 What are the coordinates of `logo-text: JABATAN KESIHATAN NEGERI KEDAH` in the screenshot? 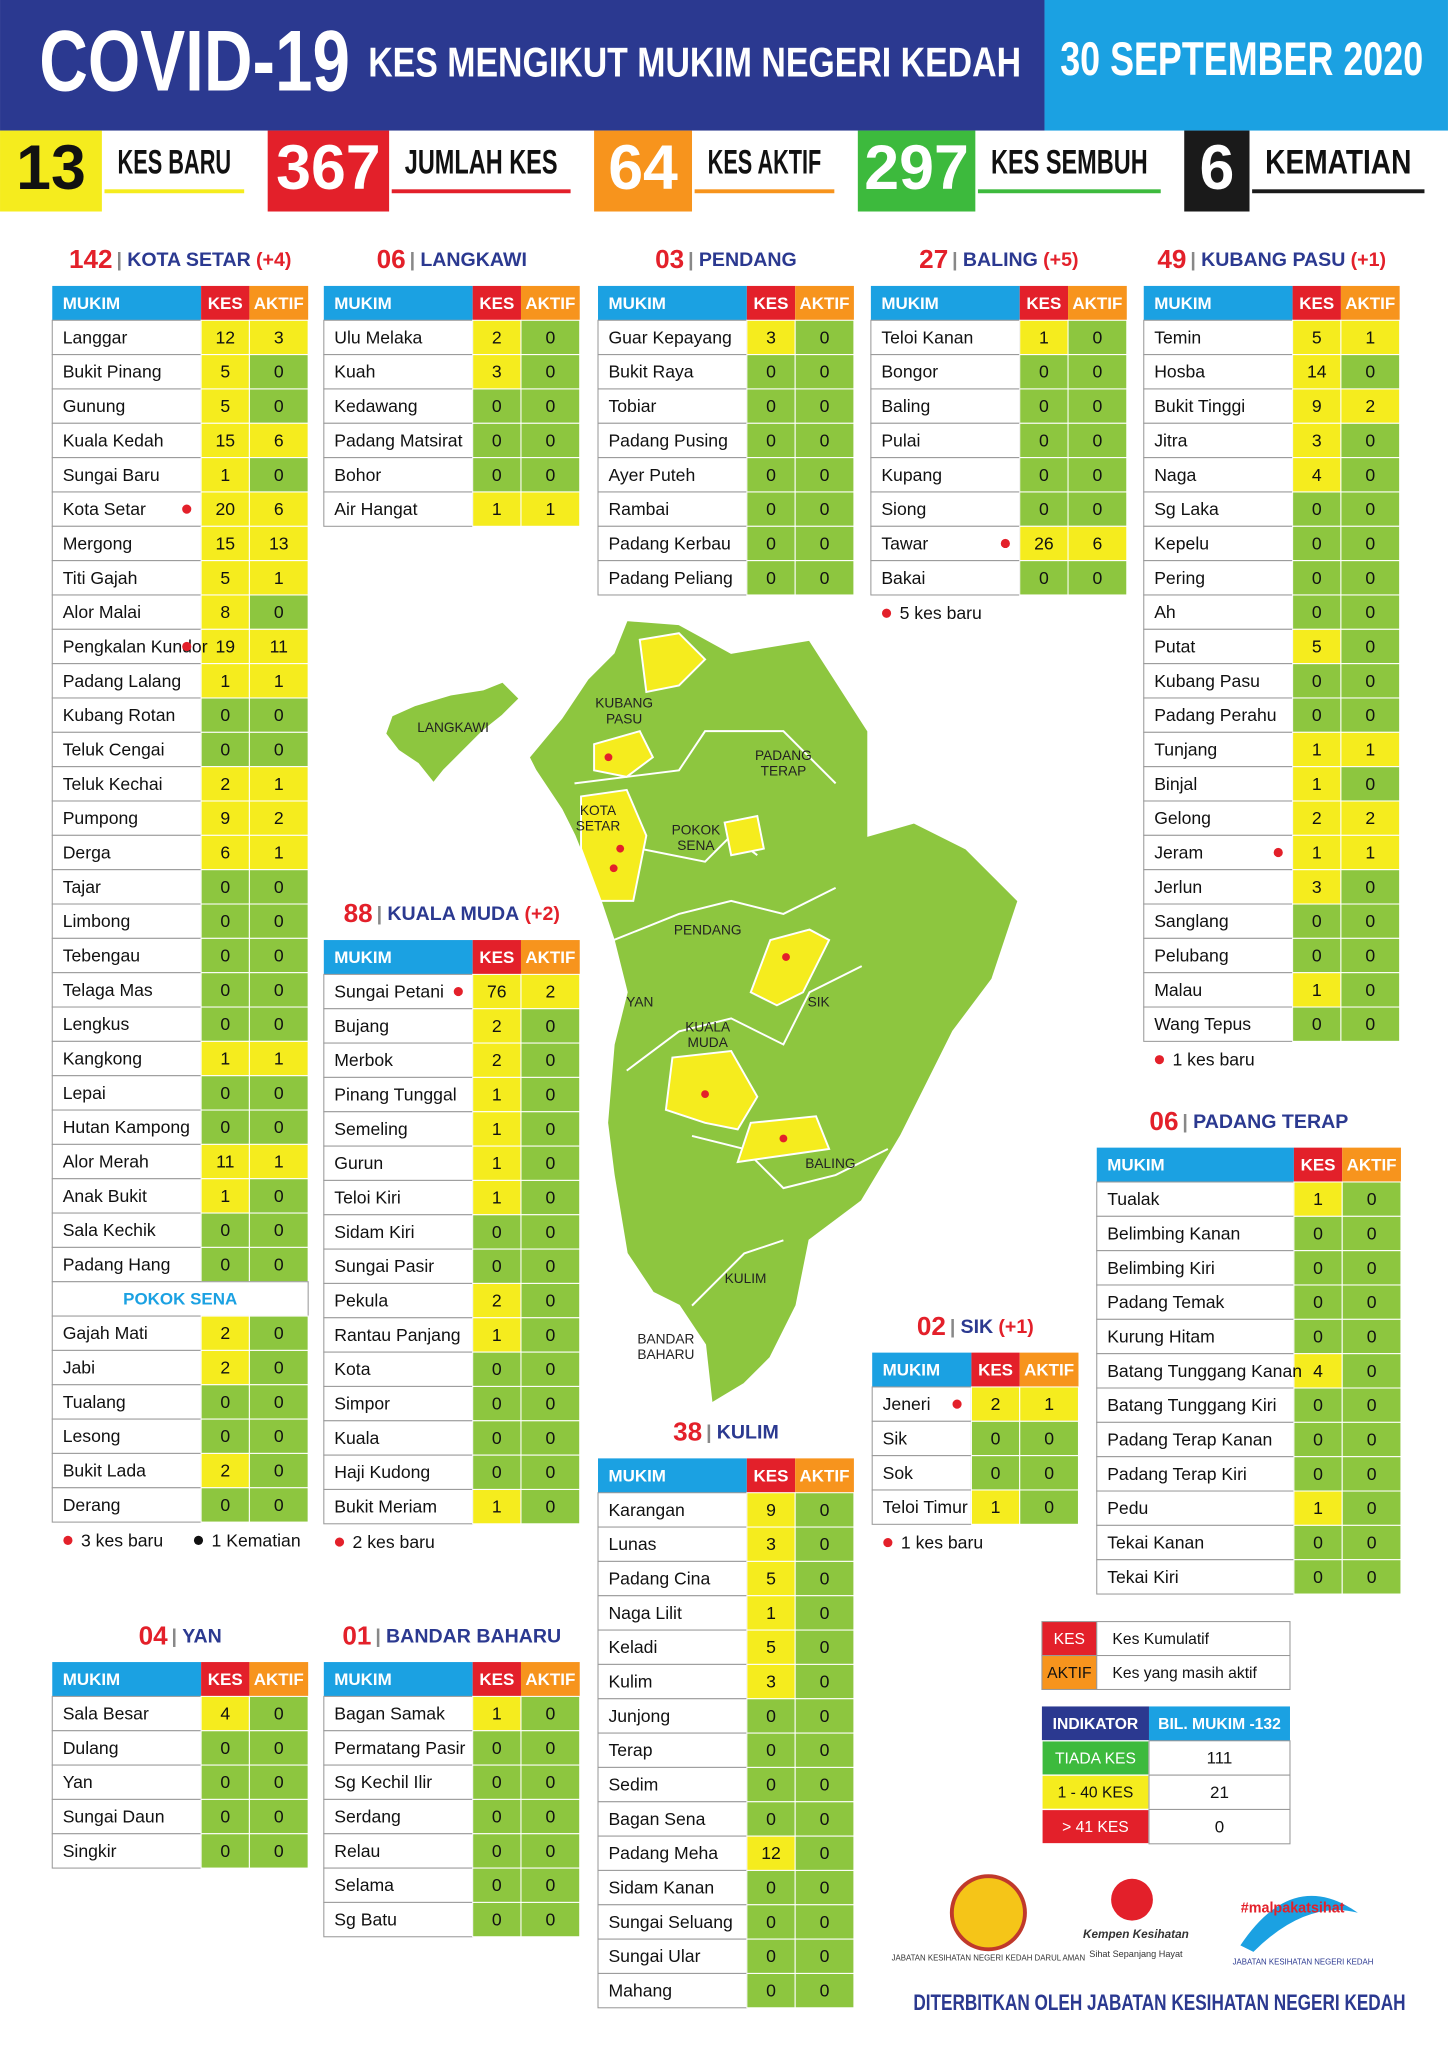 It's located at (1303, 1961).